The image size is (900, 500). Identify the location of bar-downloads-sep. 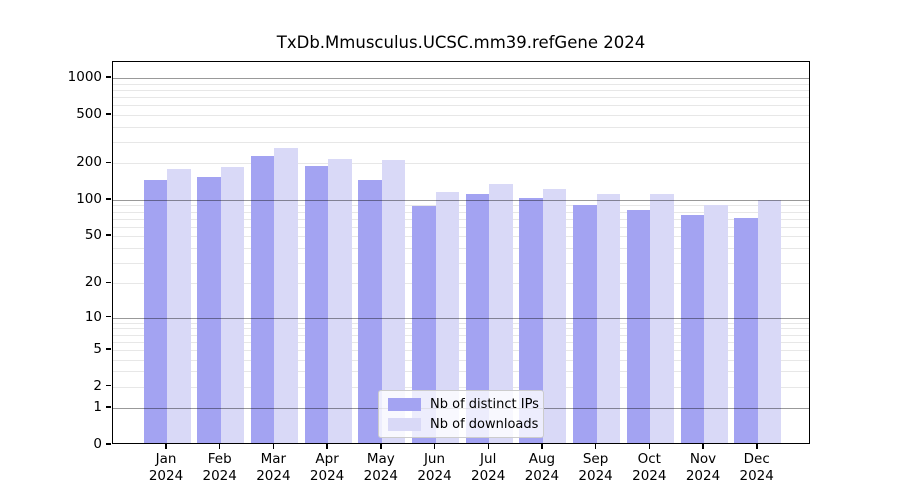
(608, 318).